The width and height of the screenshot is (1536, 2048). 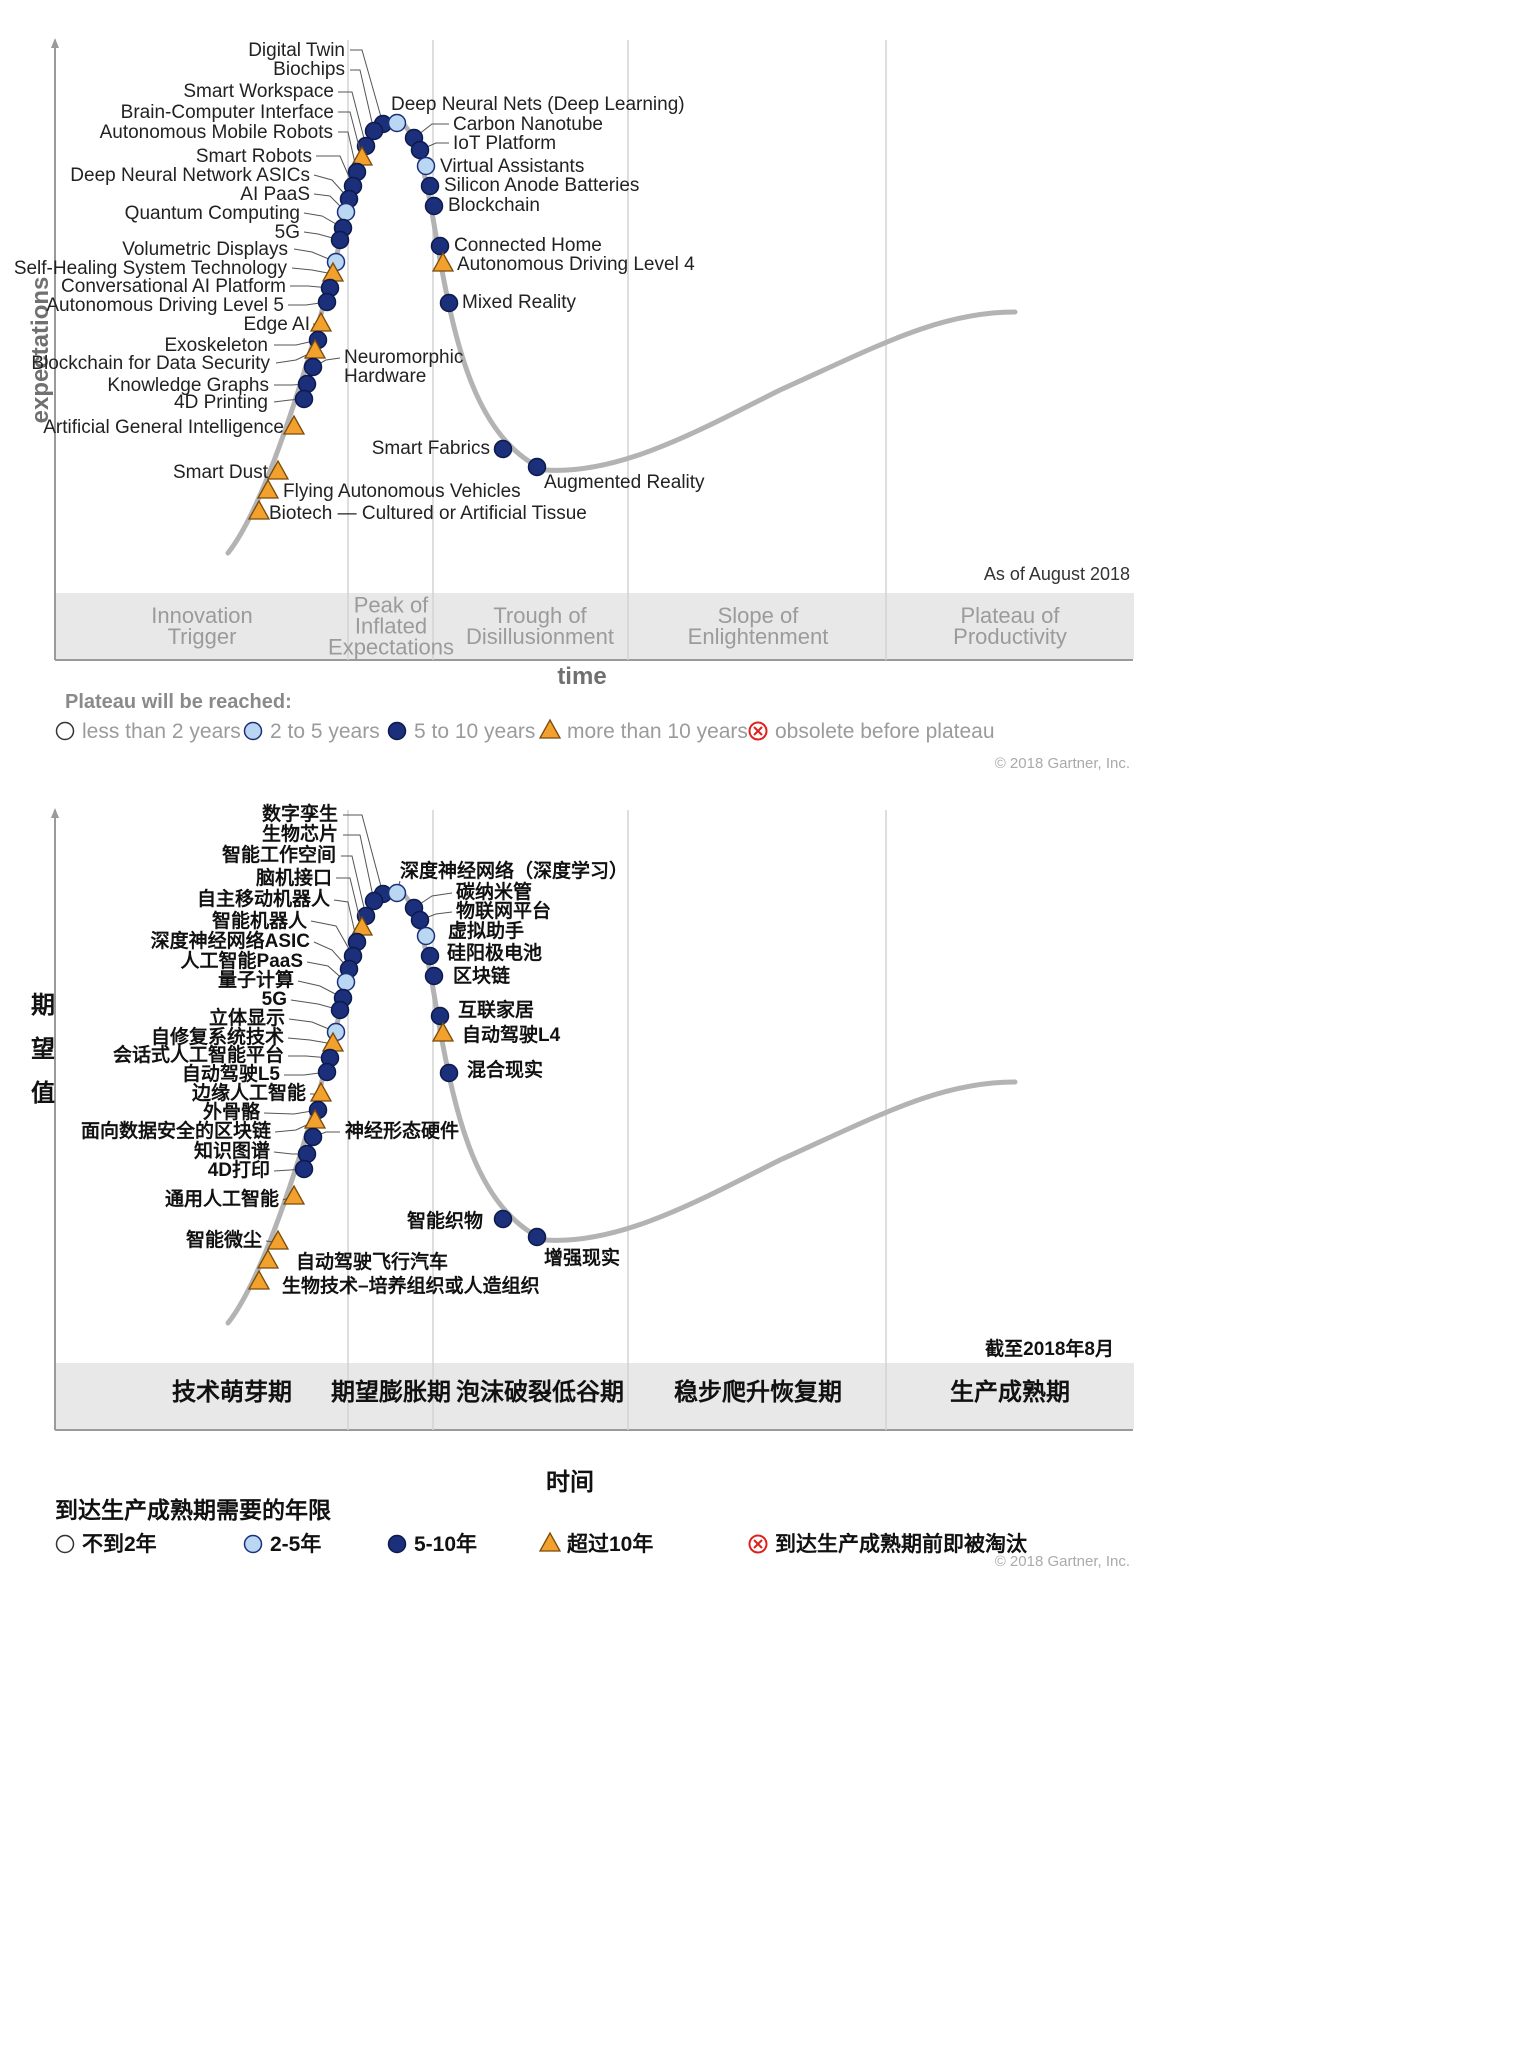 What do you see at coordinates (1057, 574) in the screenshot?
I see `as-of-date: As of August 2018` at bounding box center [1057, 574].